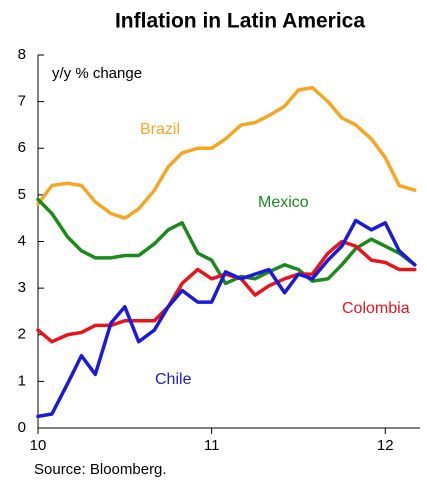  Describe the element at coordinates (376, 308) in the screenshot. I see `series-label: Colombia` at that location.